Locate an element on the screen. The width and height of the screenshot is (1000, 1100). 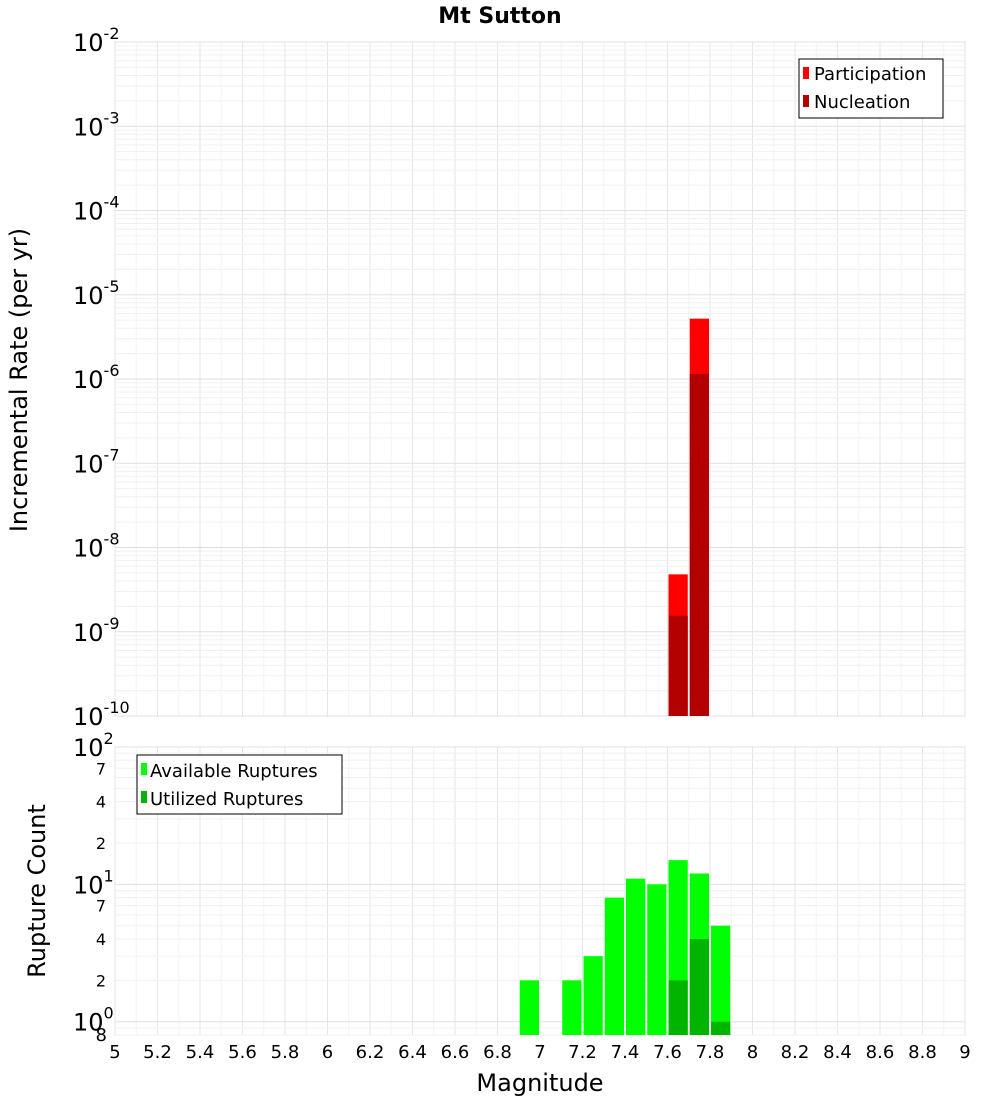
x-tick-label: 6.6 is located at coordinates (455, 1052).